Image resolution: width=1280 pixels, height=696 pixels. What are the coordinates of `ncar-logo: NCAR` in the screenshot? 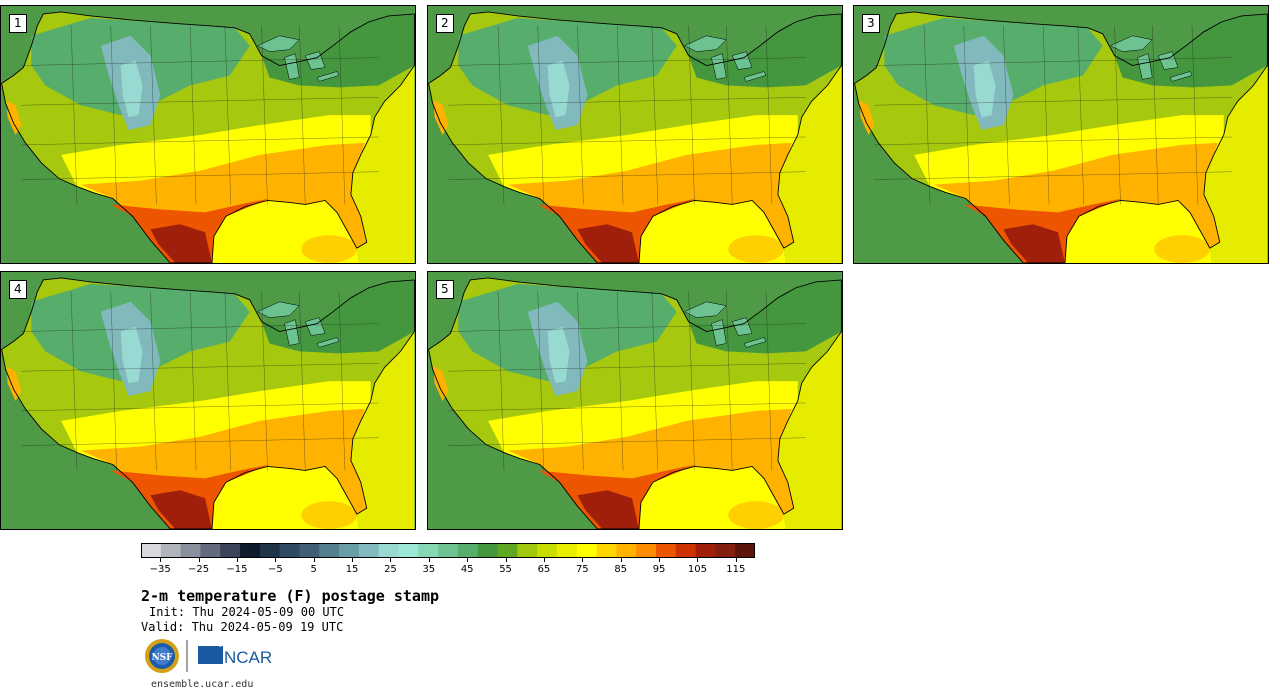 It's located at (235, 656).